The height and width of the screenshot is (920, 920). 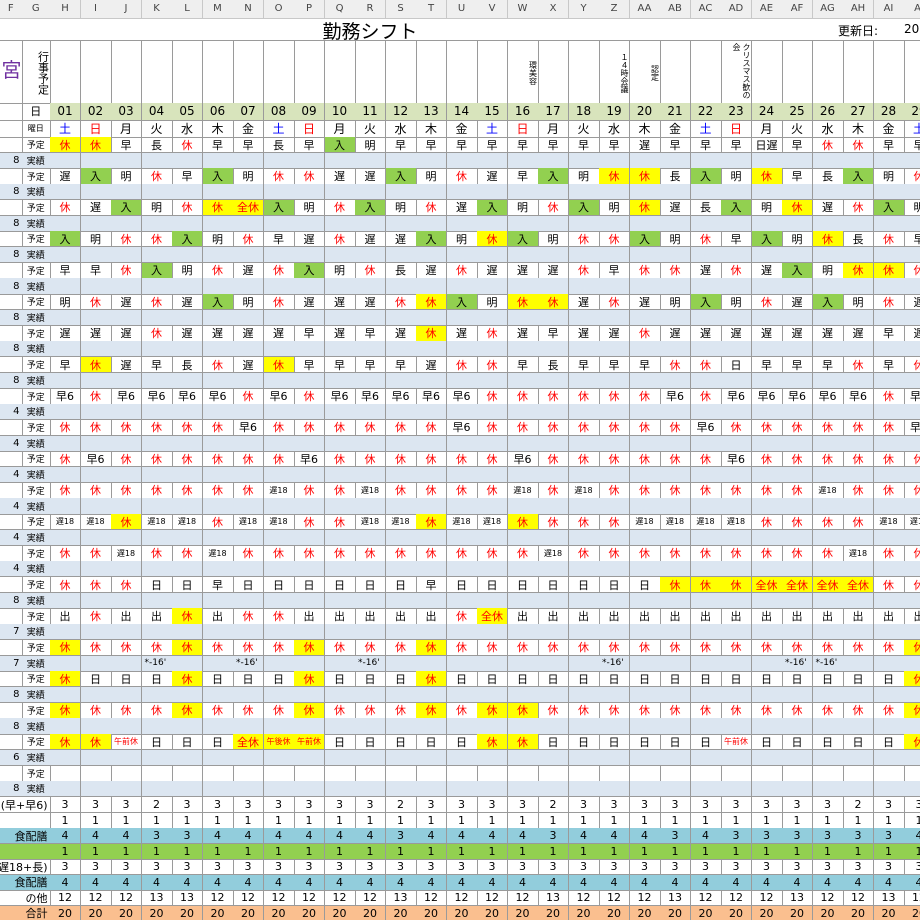 I want to click on summary-label, so click(x=25, y=851).